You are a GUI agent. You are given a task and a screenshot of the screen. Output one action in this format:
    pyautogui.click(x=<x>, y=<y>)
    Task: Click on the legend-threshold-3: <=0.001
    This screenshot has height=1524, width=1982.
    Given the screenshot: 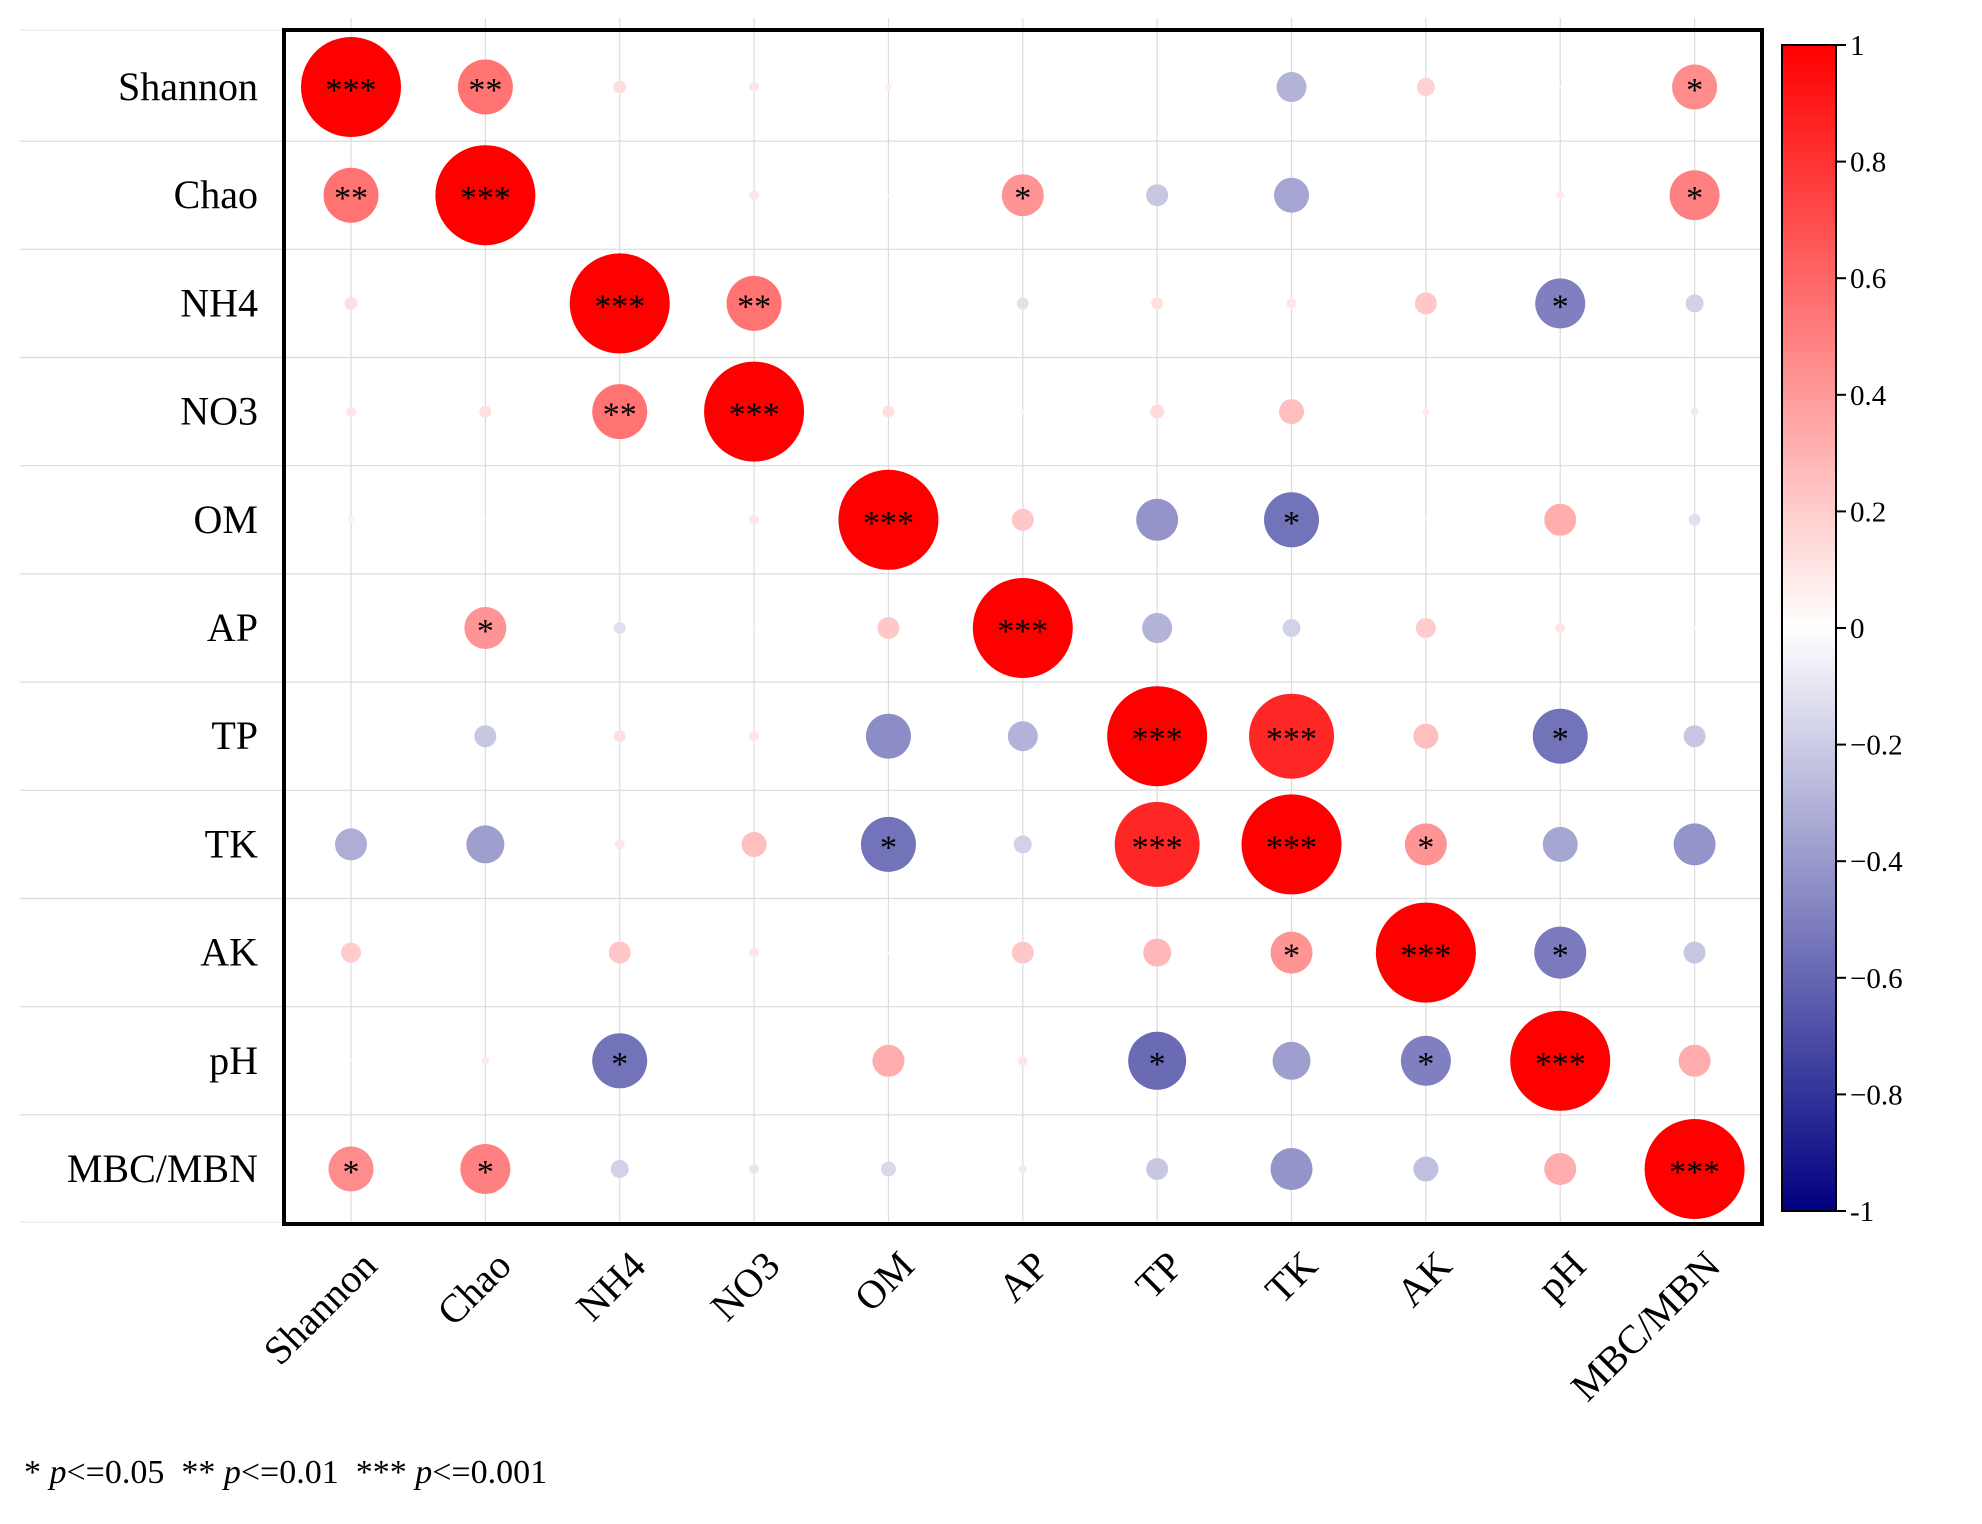 What is the action you would take?
    pyautogui.click(x=490, y=1472)
    